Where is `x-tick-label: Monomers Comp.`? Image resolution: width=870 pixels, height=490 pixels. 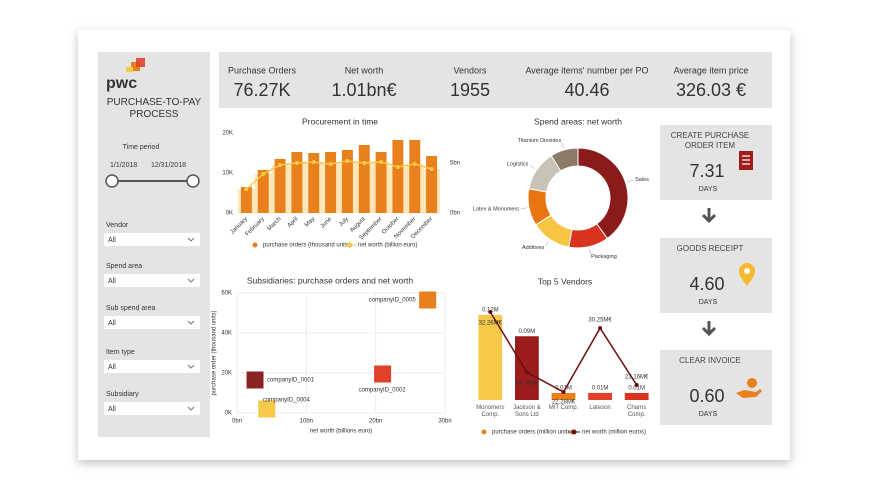
x-tick-label: Monomers Comp. is located at coordinates (490, 412).